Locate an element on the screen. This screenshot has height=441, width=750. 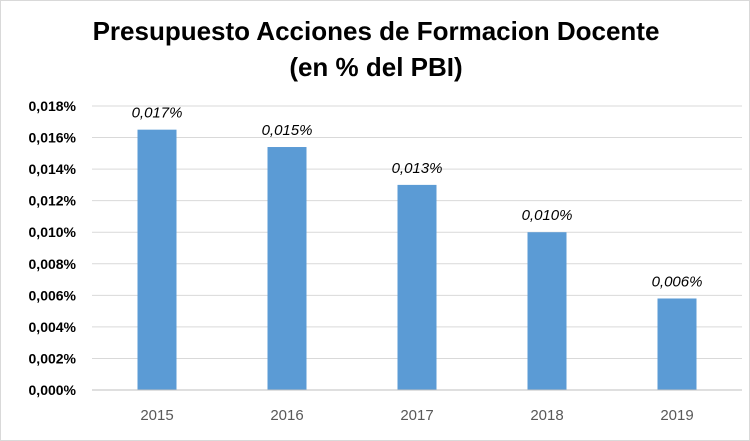
x-tick-label-2018: 2018 is located at coordinates (546, 415).